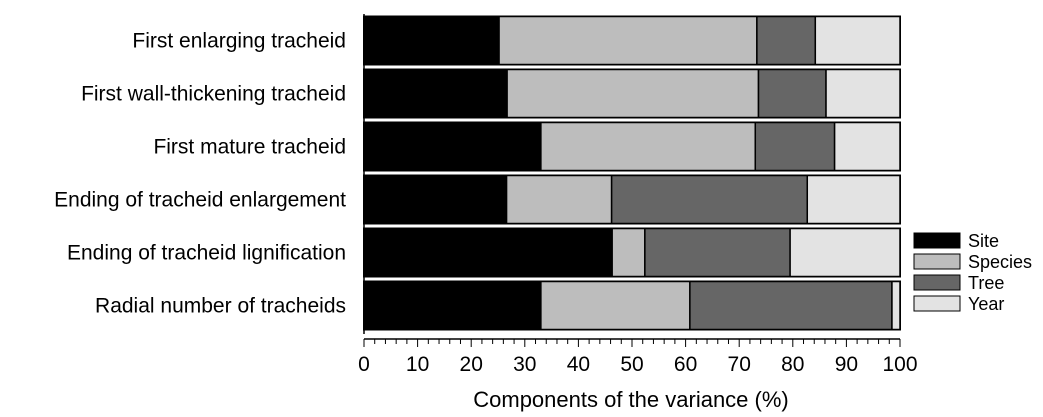 The image size is (1043, 417). What do you see at coordinates (986, 304) in the screenshot?
I see `legend-label-year: Year` at bounding box center [986, 304].